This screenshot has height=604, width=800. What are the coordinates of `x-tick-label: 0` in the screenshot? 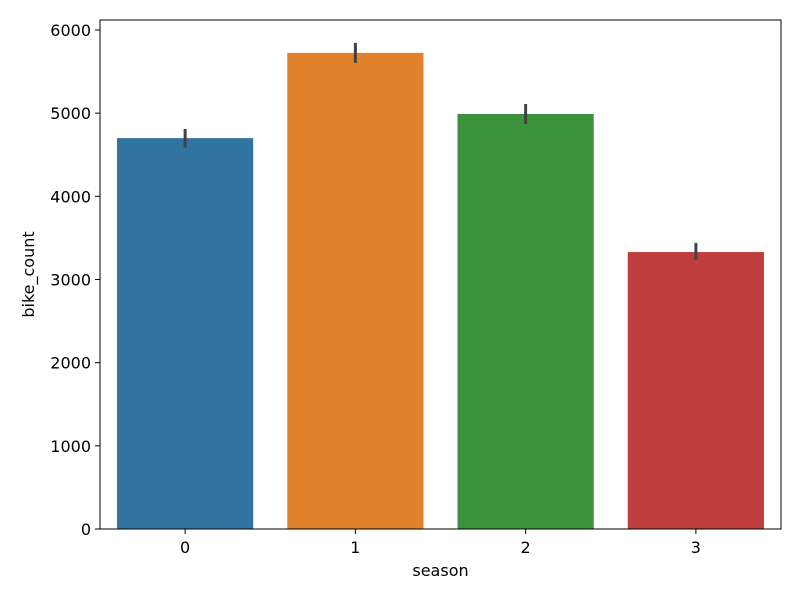 It's located at (185, 547).